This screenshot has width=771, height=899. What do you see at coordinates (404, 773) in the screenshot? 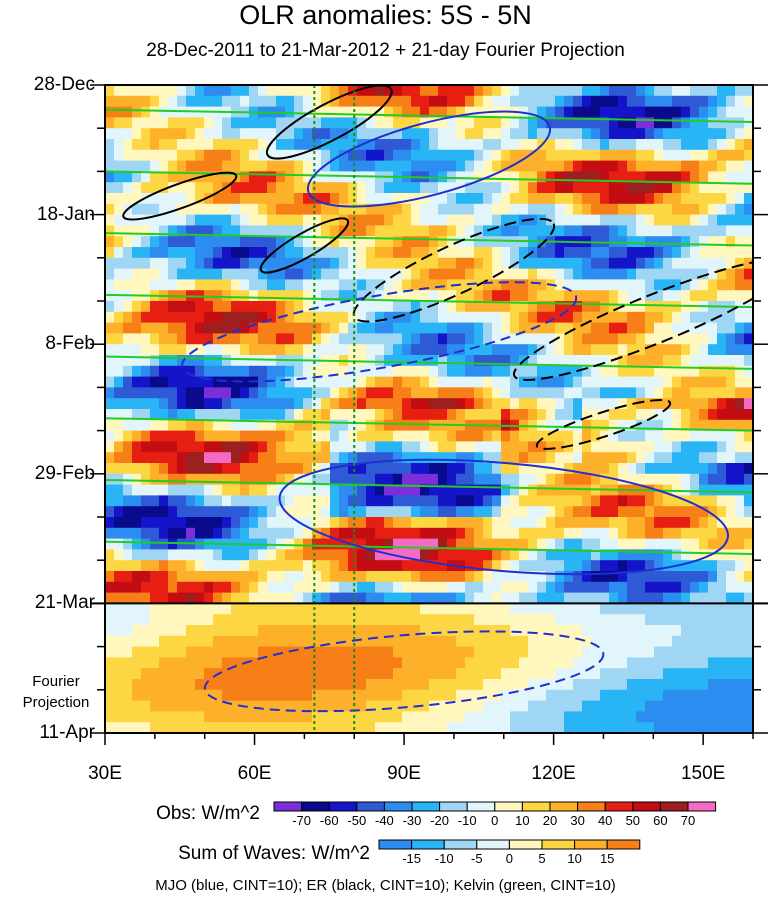
I see `x-tick-label: 90E` at bounding box center [404, 773].